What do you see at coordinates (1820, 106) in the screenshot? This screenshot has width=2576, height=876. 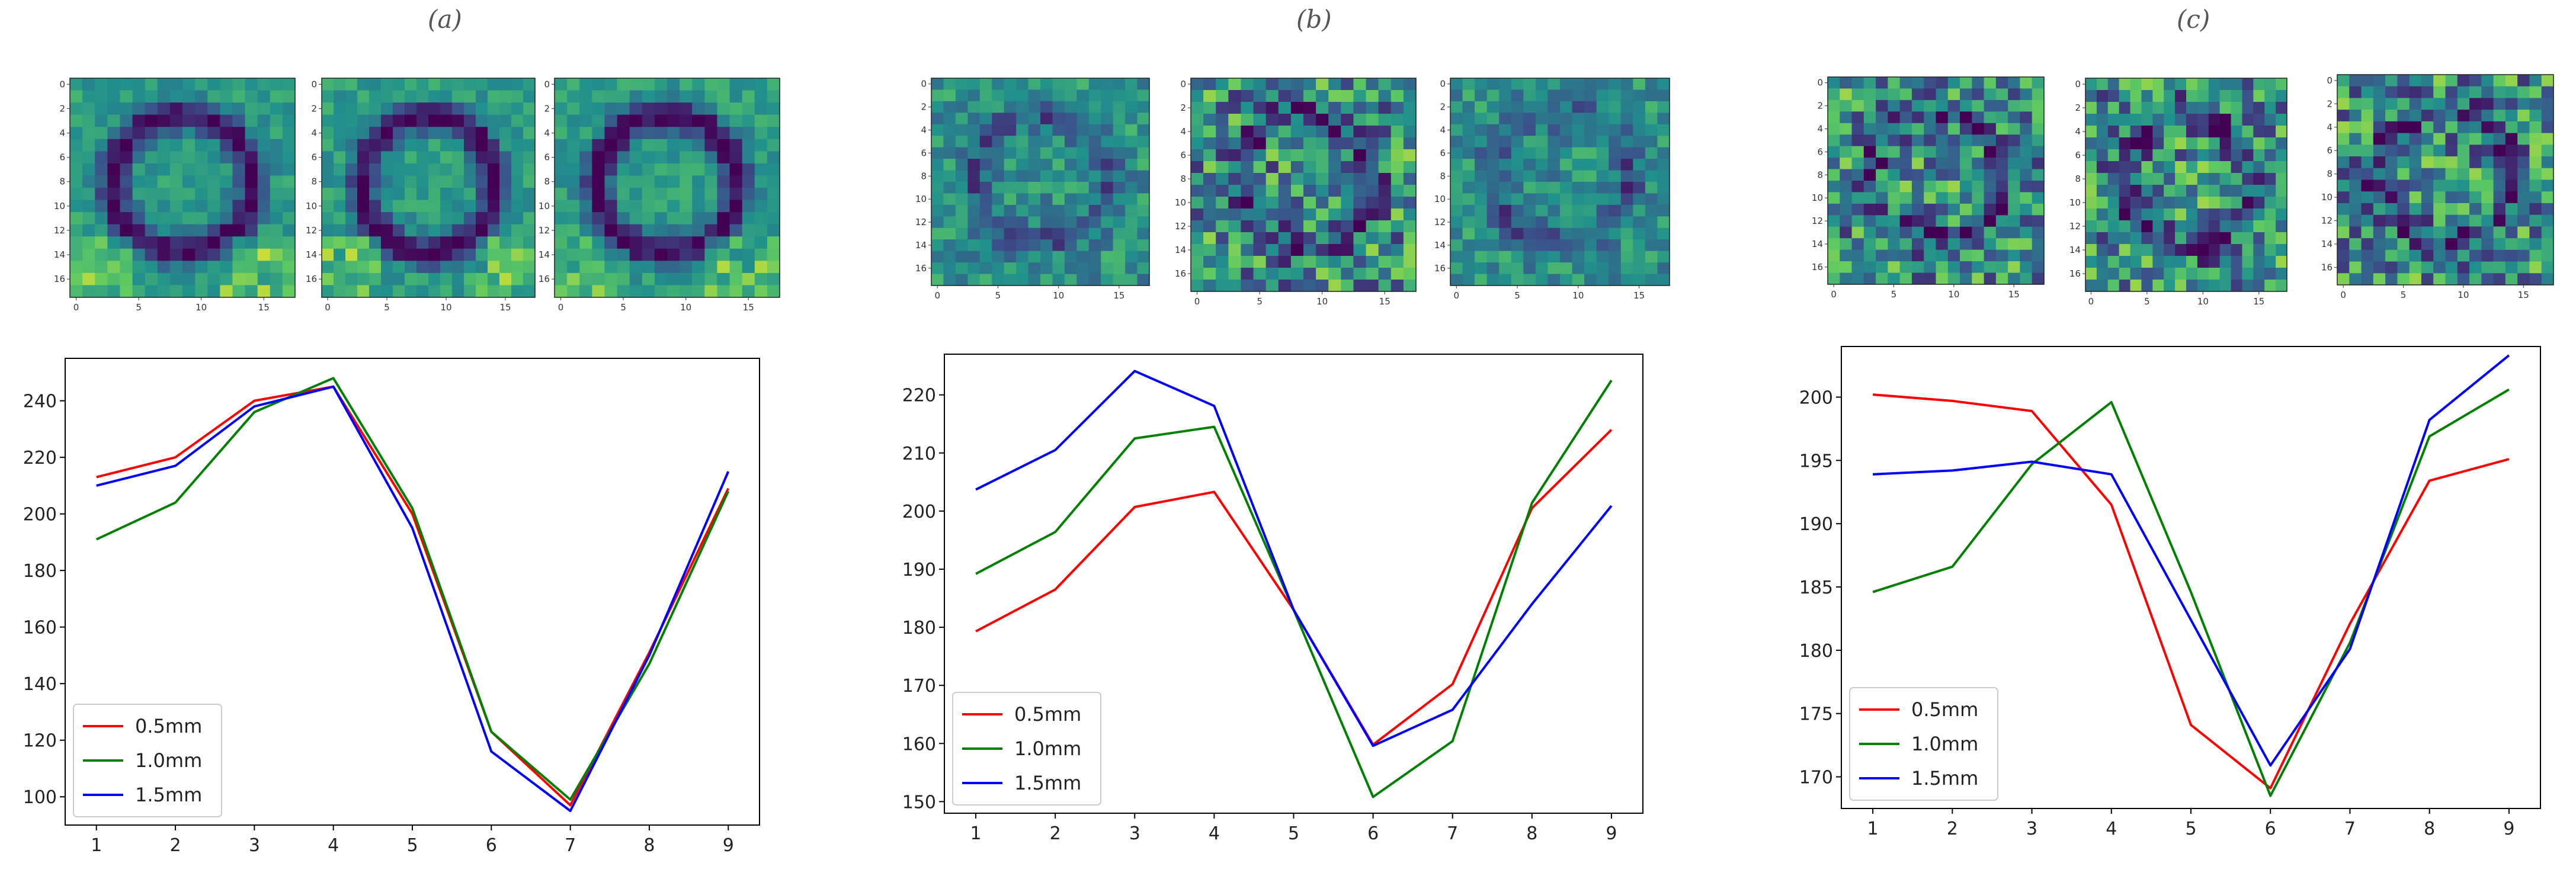 I see `heatmap-ytick-label: 2` at bounding box center [1820, 106].